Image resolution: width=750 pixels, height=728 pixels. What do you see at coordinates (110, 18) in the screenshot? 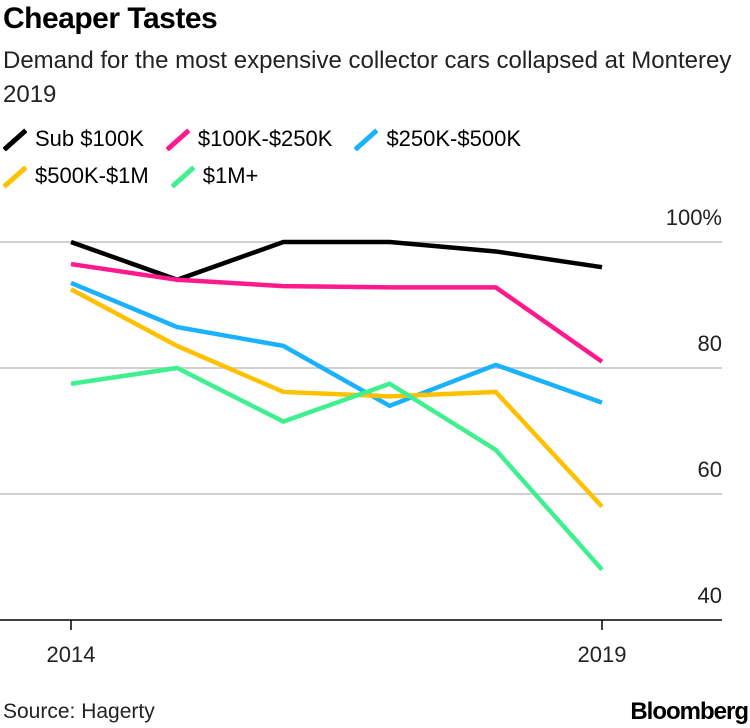
I see `chart-title: Cheaper Tastes` at bounding box center [110, 18].